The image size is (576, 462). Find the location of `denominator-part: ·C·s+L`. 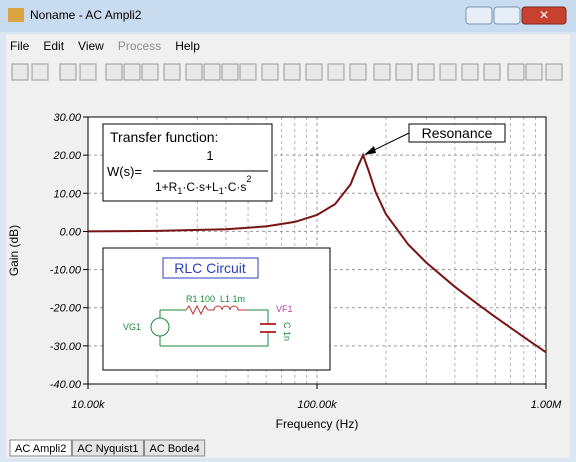

denominator-part: ·C·s+L is located at coordinates (200, 187).